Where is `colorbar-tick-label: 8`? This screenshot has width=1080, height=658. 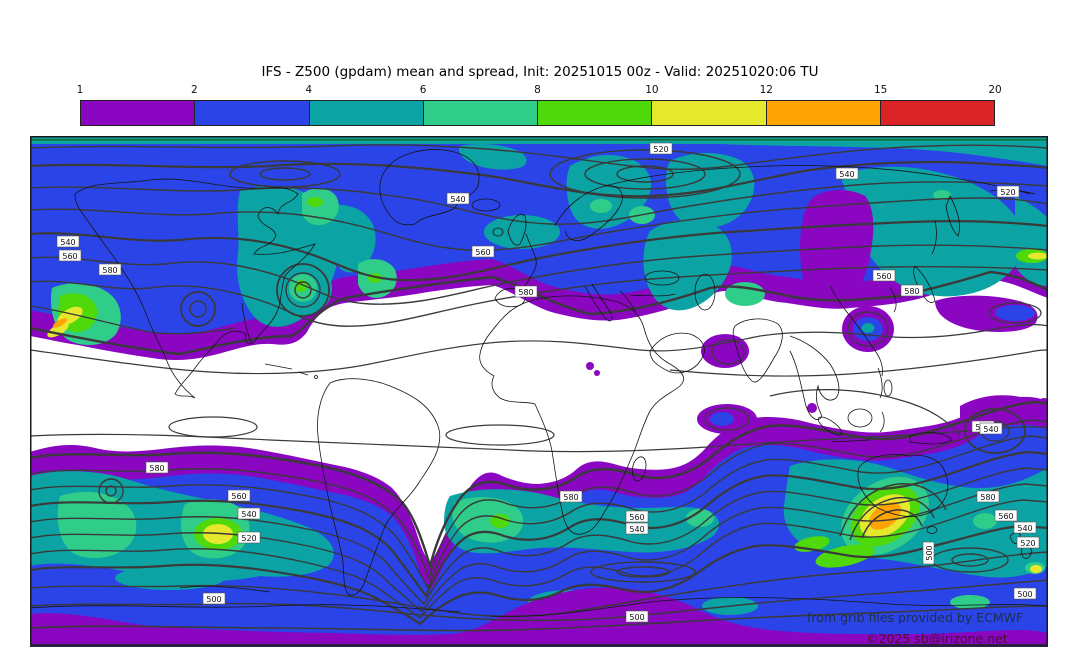 colorbar-tick-label: 8 is located at coordinates (537, 90).